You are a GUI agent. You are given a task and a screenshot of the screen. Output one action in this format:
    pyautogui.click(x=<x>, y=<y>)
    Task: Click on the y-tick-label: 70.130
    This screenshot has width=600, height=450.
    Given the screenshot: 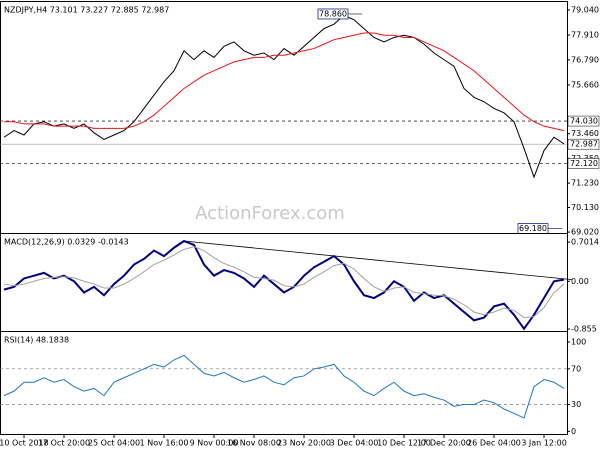 What is the action you would take?
    pyautogui.click(x=585, y=207)
    